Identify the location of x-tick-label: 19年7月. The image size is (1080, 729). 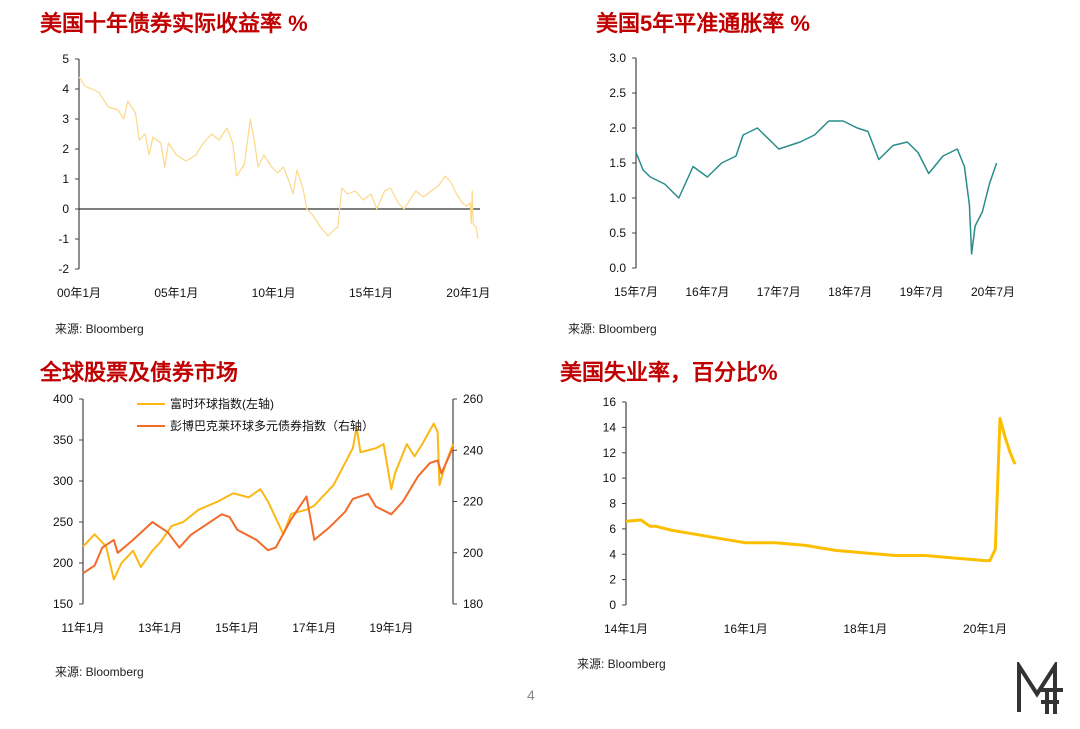
(922, 292).